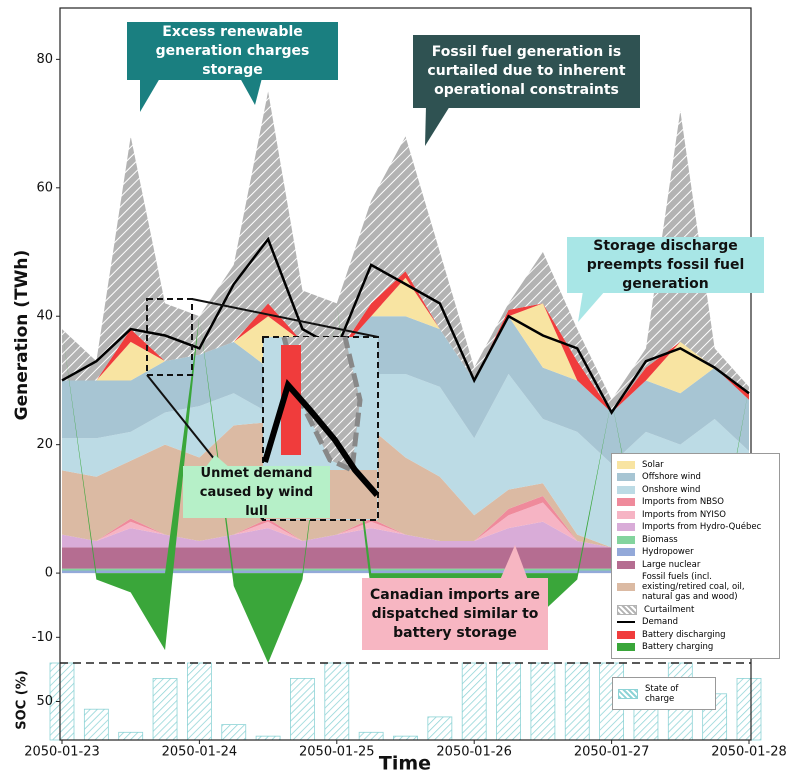 Image resolution: width=796 pixels, height=773 pixels. What do you see at coordinates (695, 465) in the screenshot?
I see `legend-entry: Solar` at bounding box center [695, 465].